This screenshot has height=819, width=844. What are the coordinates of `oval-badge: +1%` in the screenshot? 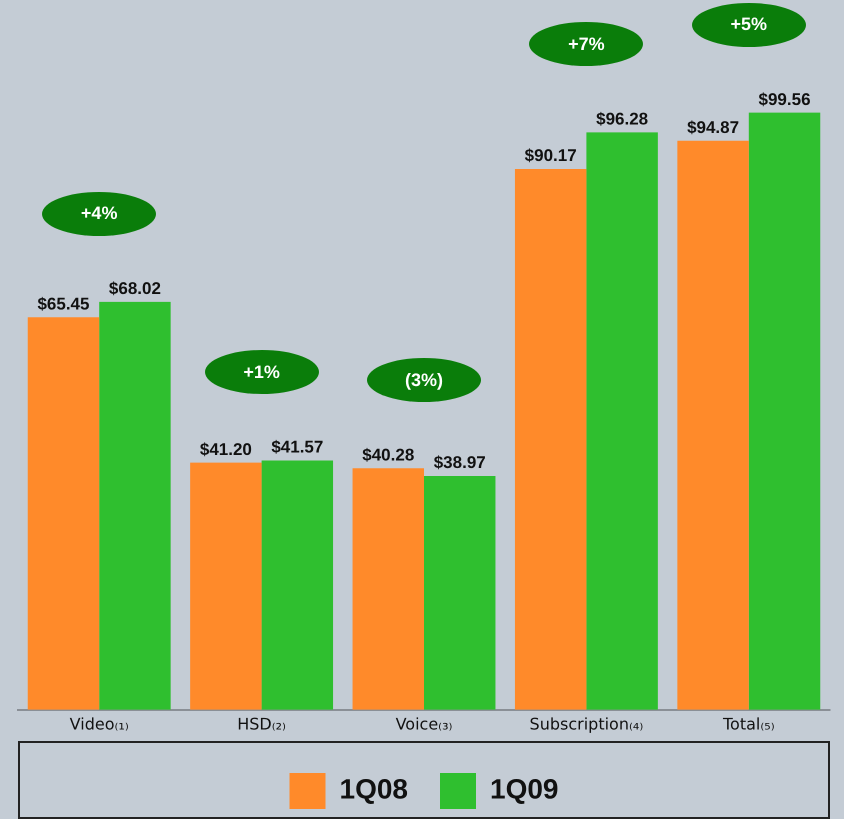 It's located at (261, 372).